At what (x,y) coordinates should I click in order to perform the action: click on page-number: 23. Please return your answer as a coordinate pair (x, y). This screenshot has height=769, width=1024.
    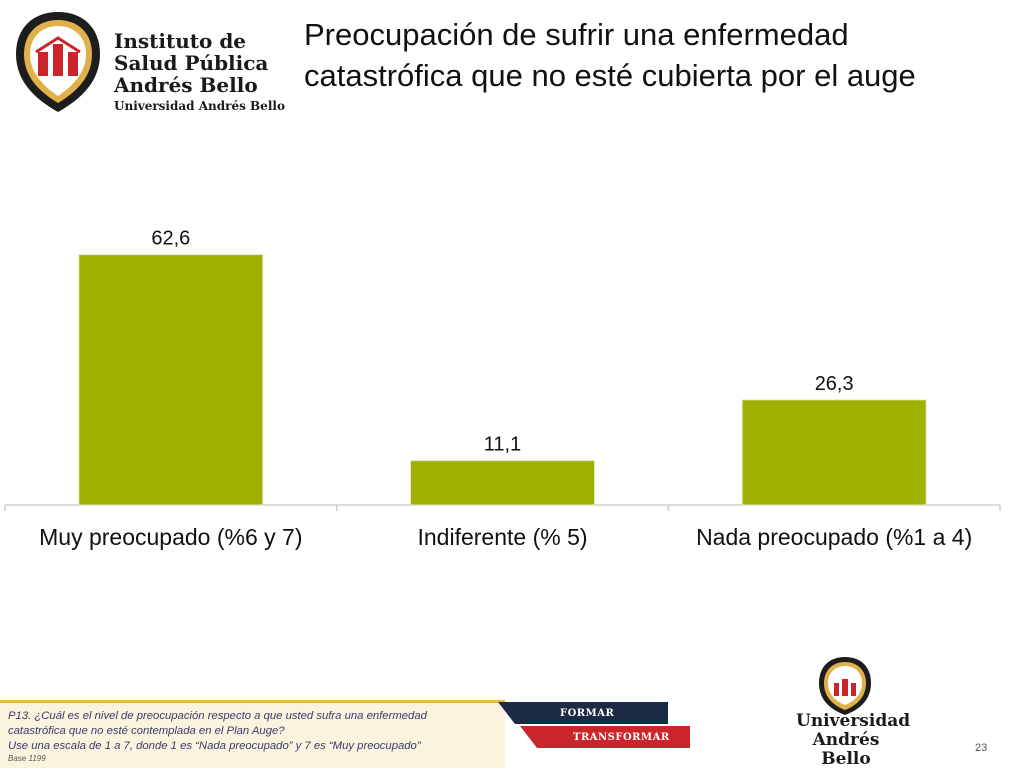
    Looking at the image, I should click on (981, 748).